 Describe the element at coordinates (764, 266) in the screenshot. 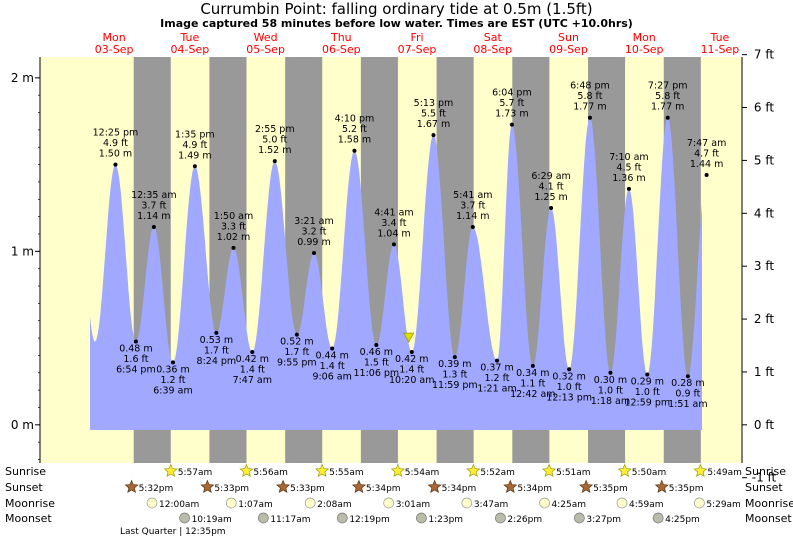

I see `right-tick-label: 3 ft` at that location.